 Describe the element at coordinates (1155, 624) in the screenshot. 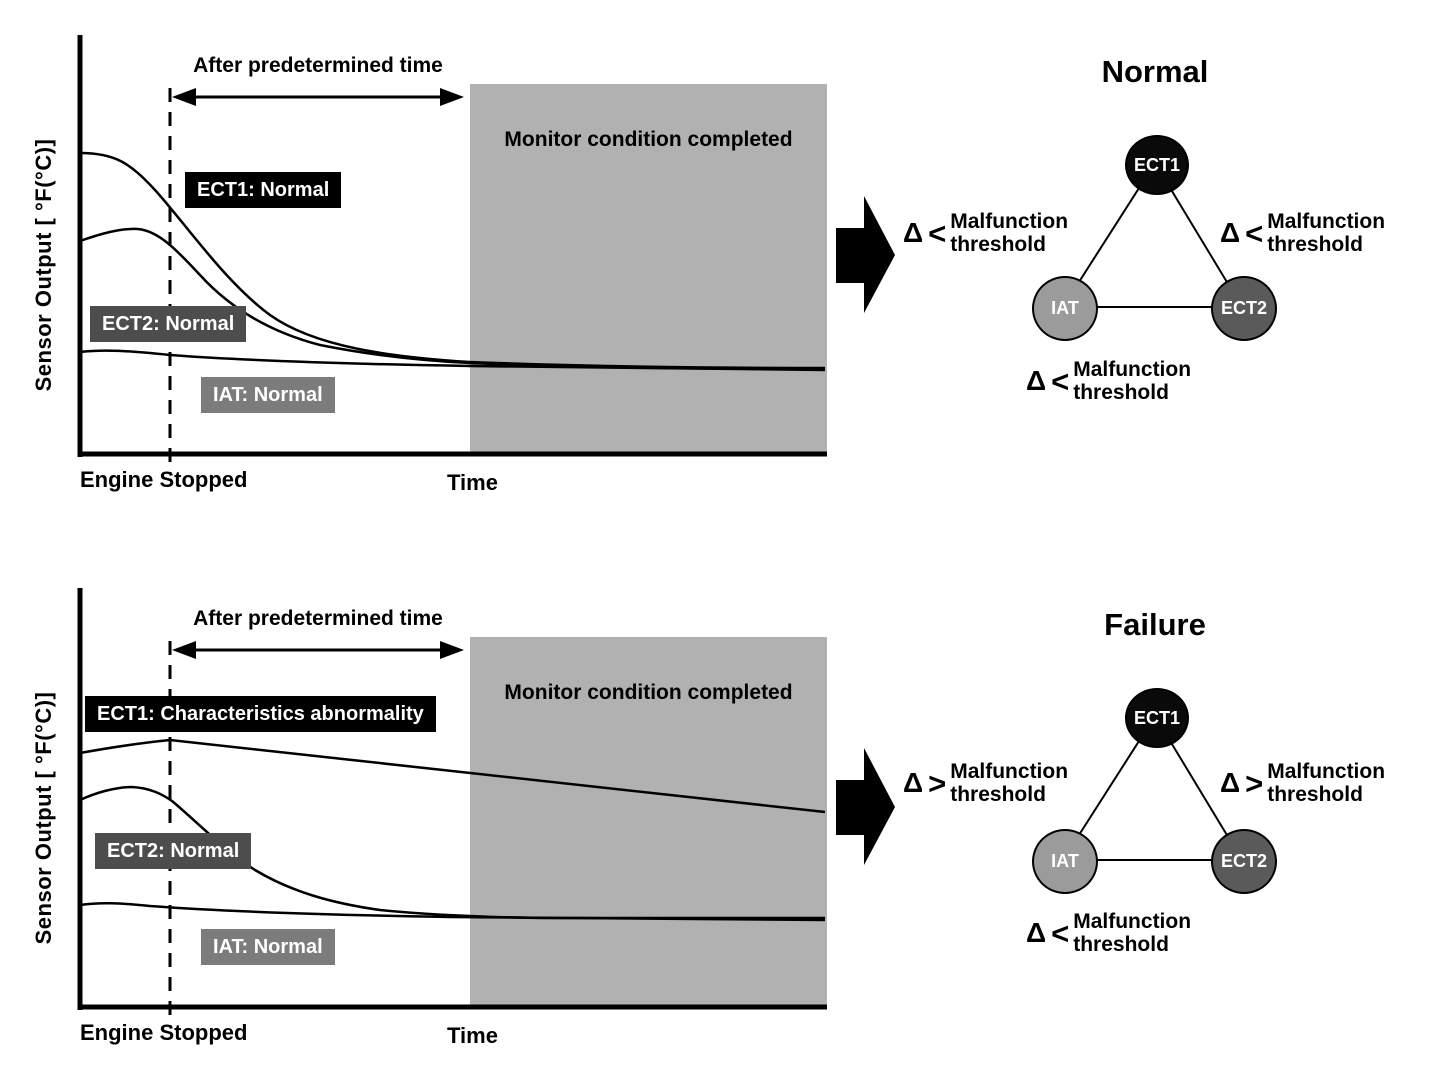

I see `failure-diagram-title: Failure` at that location.